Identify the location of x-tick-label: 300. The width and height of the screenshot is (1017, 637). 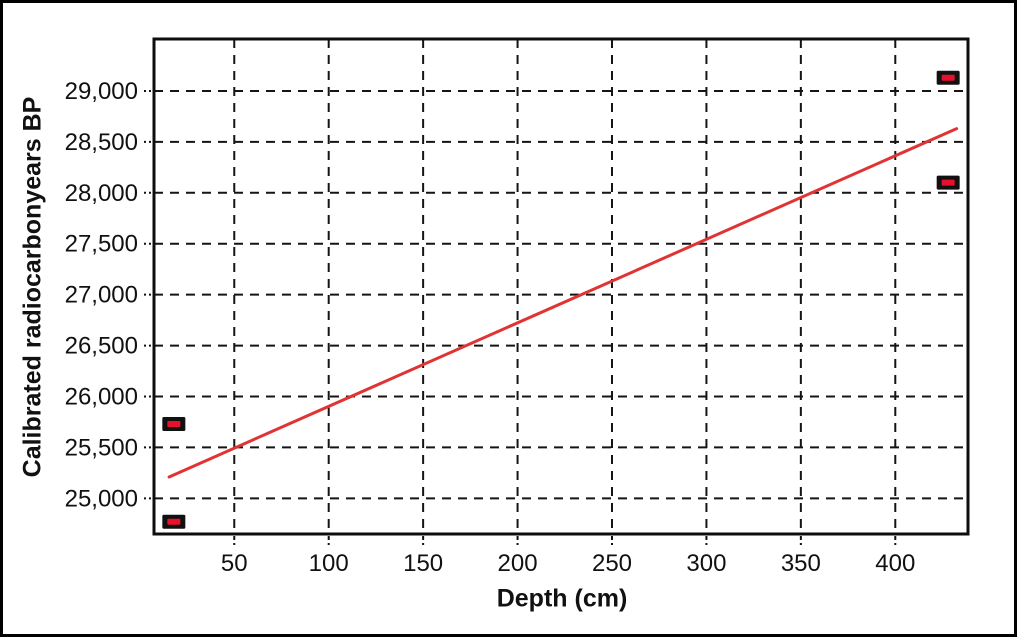
(706, 563).